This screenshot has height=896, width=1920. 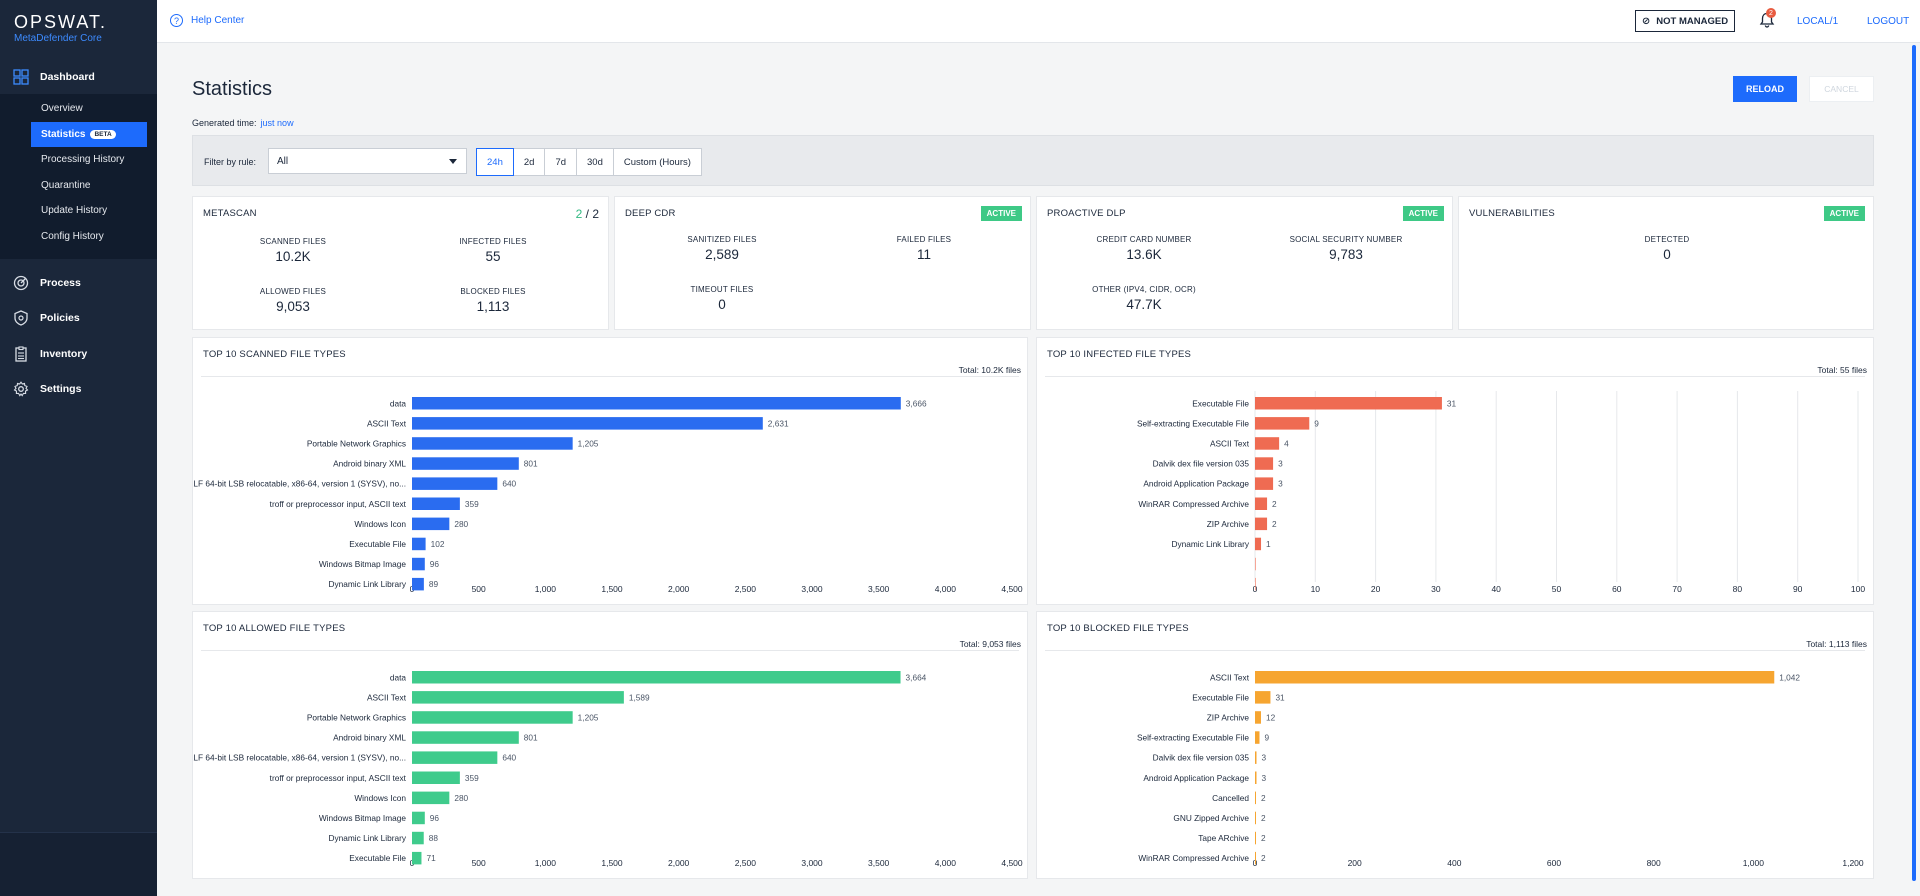 I want to click on x-tick-label: 400, so click(x=1454, y=863).